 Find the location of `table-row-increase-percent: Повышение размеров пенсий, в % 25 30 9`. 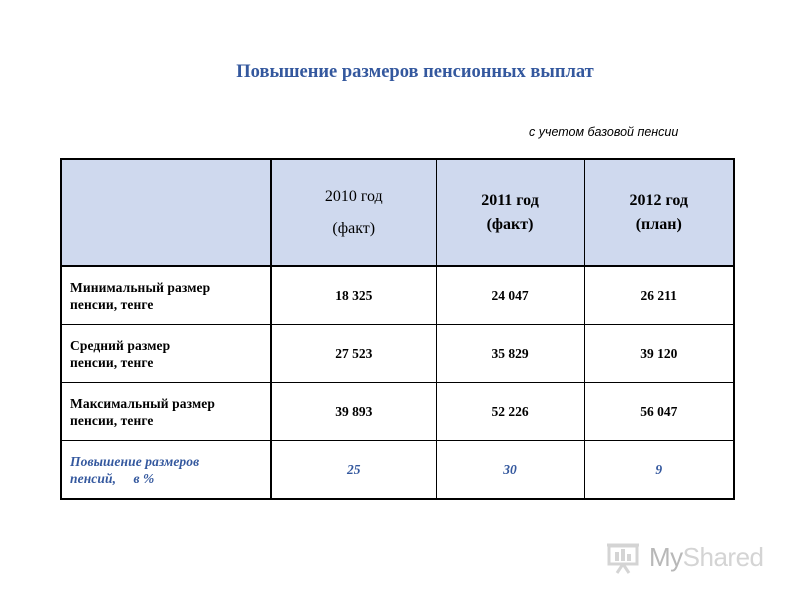

table-row-increase-percent: Повышение размеров пенсий, в % 25 30 9 is located at coordinates (397, 470).